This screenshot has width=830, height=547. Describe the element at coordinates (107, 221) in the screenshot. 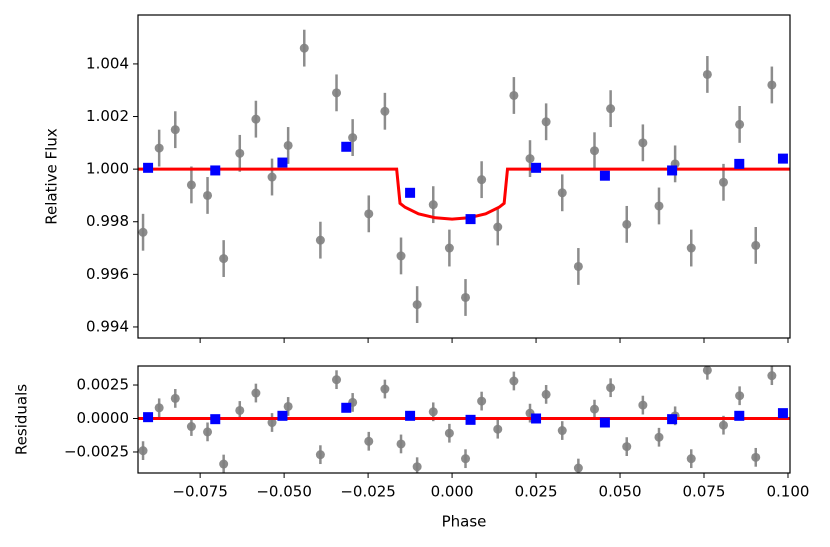

I see `y-tick-label: 0.998` at that location.